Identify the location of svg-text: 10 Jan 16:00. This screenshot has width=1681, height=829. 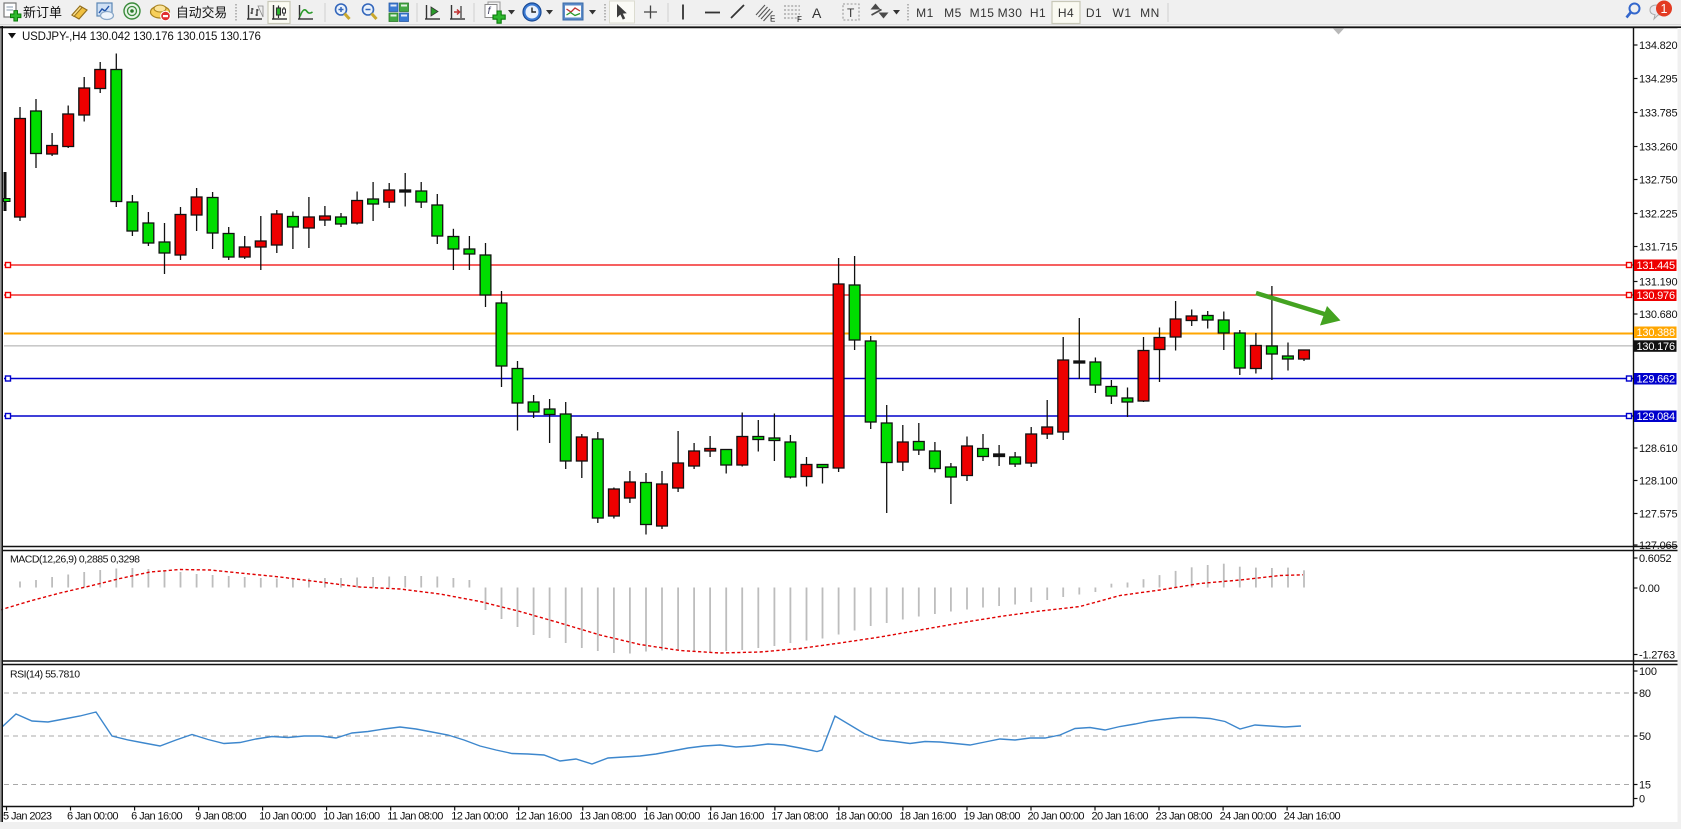
(351, 817).